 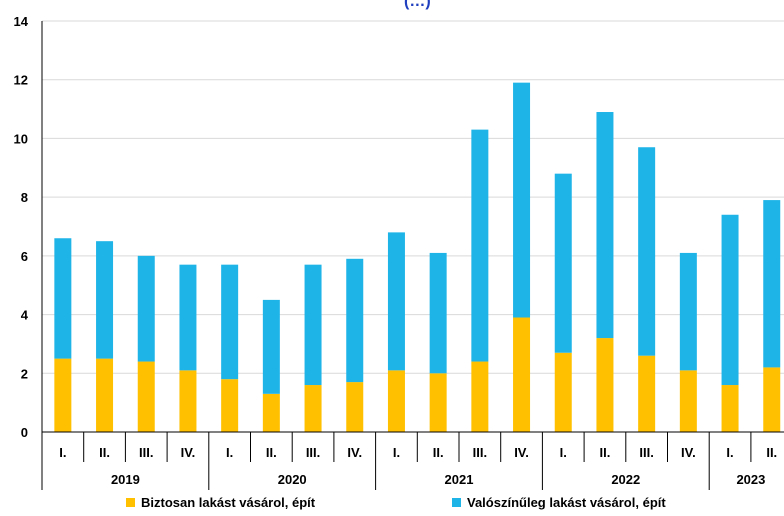 What do you see at coordinates (750, 479) in the screenshot?
I see `year-label: 2023` at bounding box center [750, 479].